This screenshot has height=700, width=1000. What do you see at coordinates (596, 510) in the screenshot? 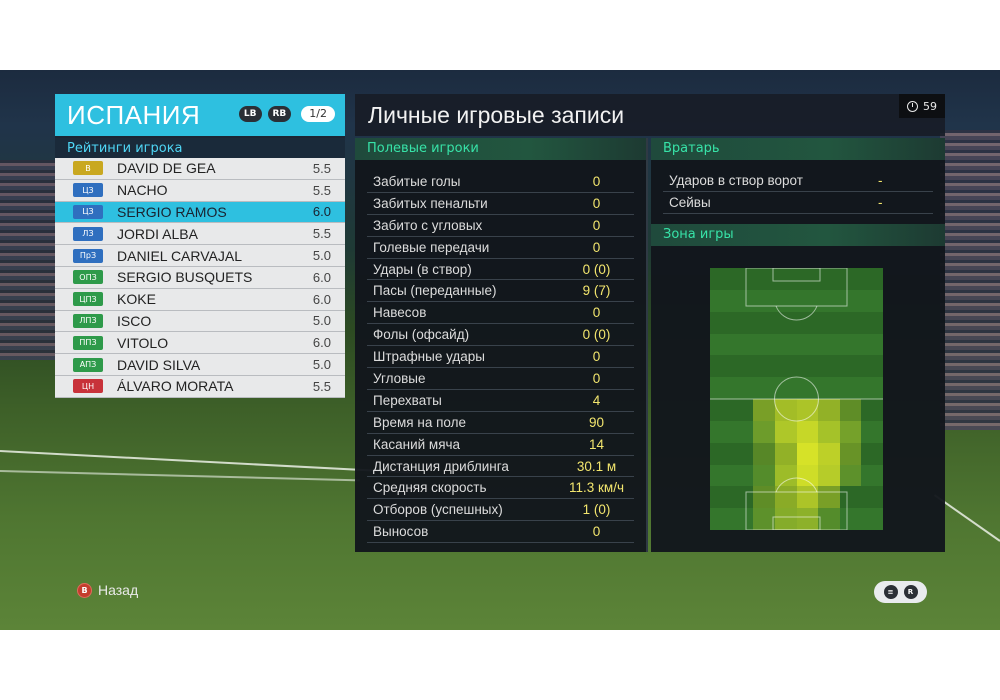
I see `stat-value: 1 (0)` at bounding box center [596, 510].